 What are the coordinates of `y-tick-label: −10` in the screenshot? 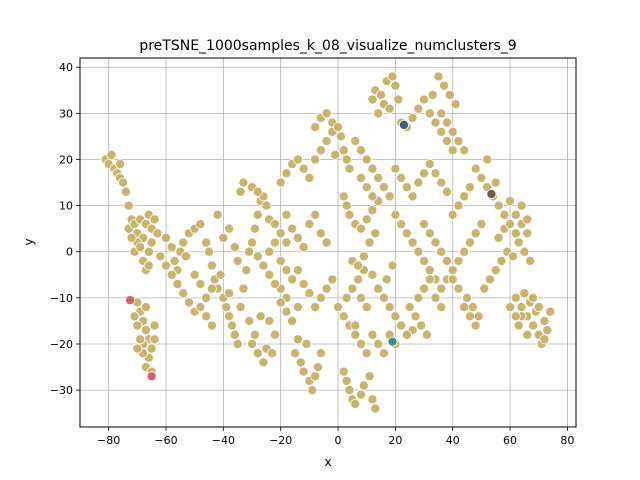 It's located at (61, 298).